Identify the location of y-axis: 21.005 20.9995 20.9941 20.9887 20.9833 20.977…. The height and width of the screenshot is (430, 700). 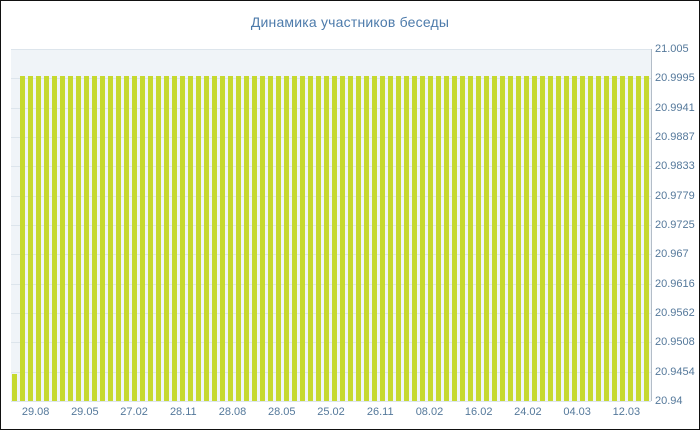
(677, 225).